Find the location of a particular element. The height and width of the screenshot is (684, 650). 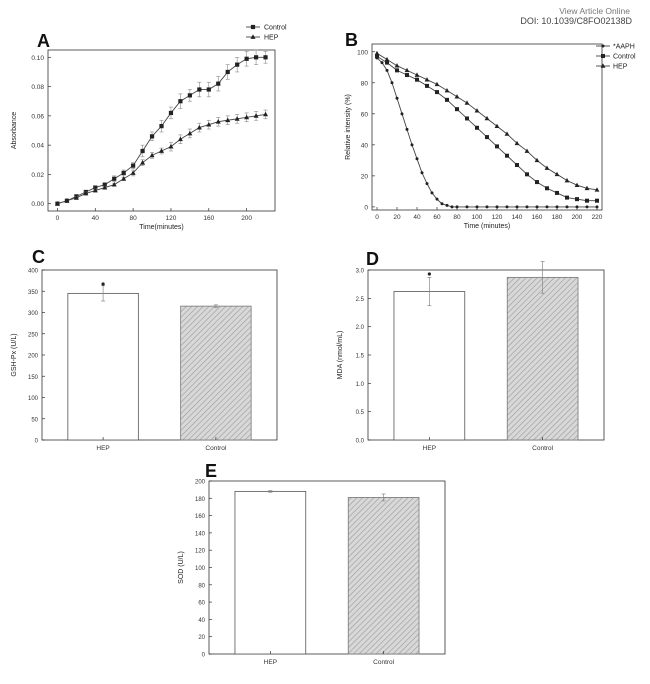

view-article-online-link: View Article Online is located at coordinates (594, 11).